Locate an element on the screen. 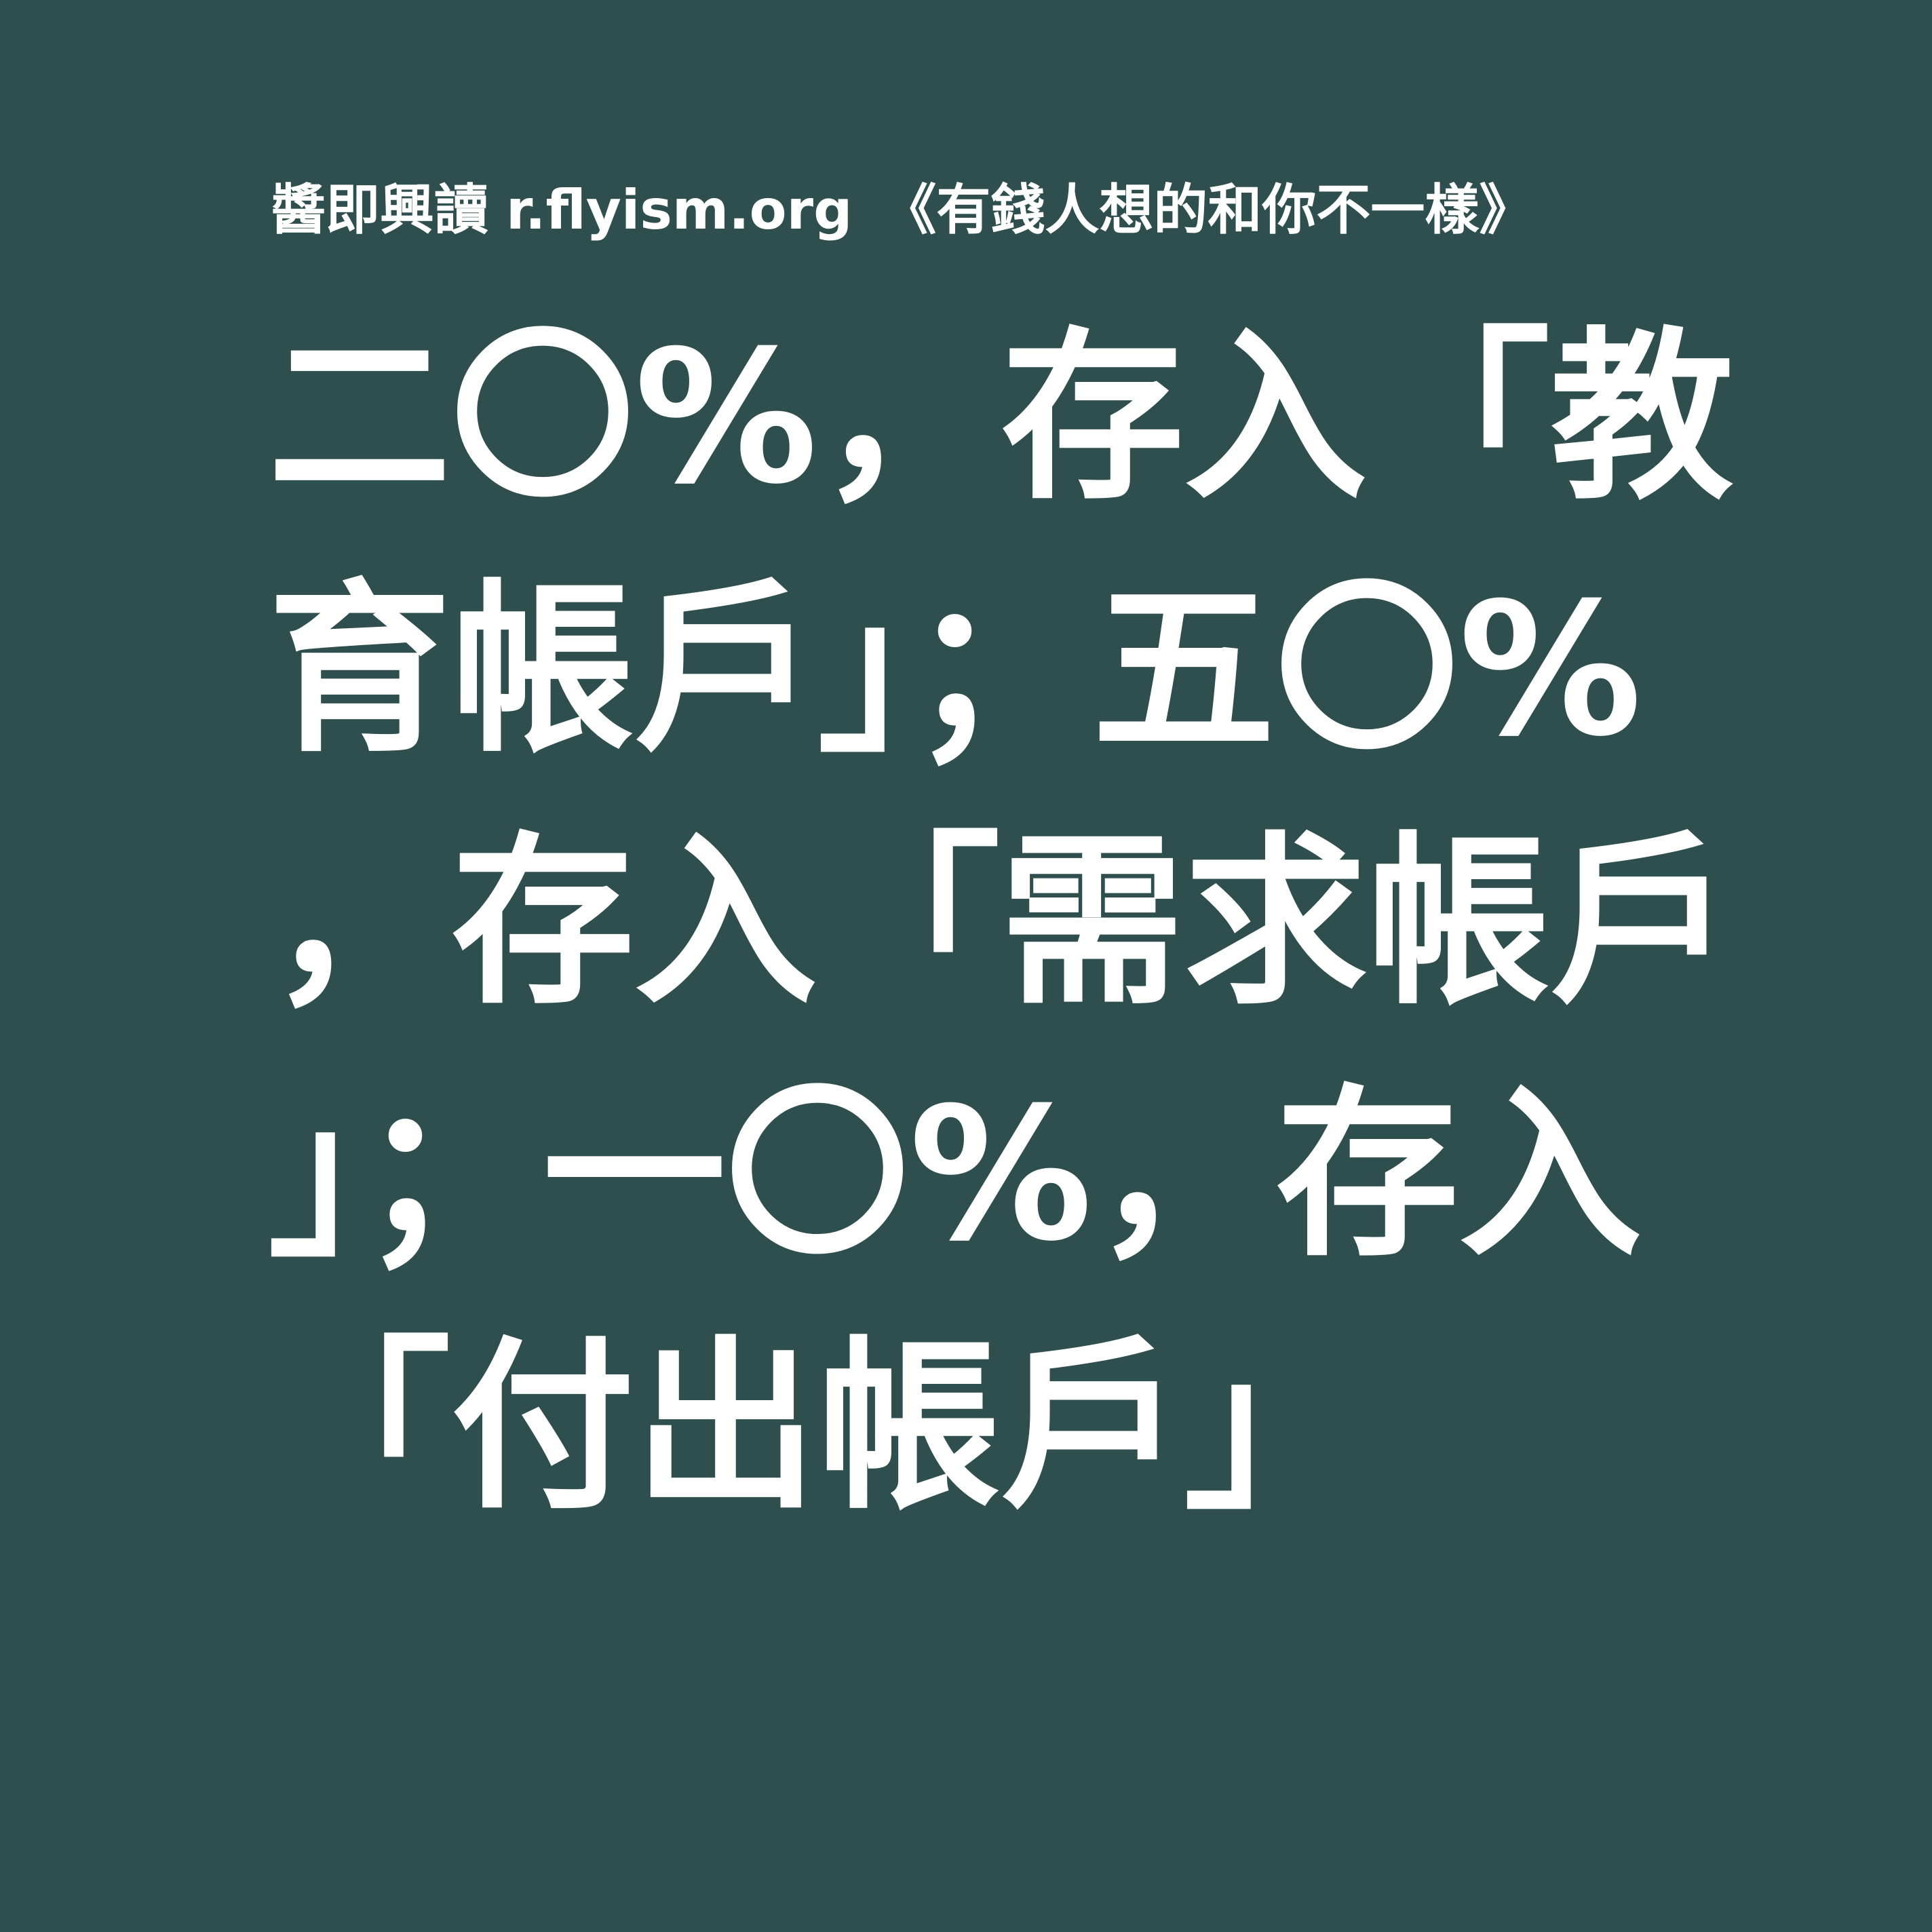 Image resolution: width=1932 pixels, height=1932 pixels. source-line: 醬即興讀 r.flyism.org 《有錢人想的和你不一樣》 is located at coordinates (970, 210).